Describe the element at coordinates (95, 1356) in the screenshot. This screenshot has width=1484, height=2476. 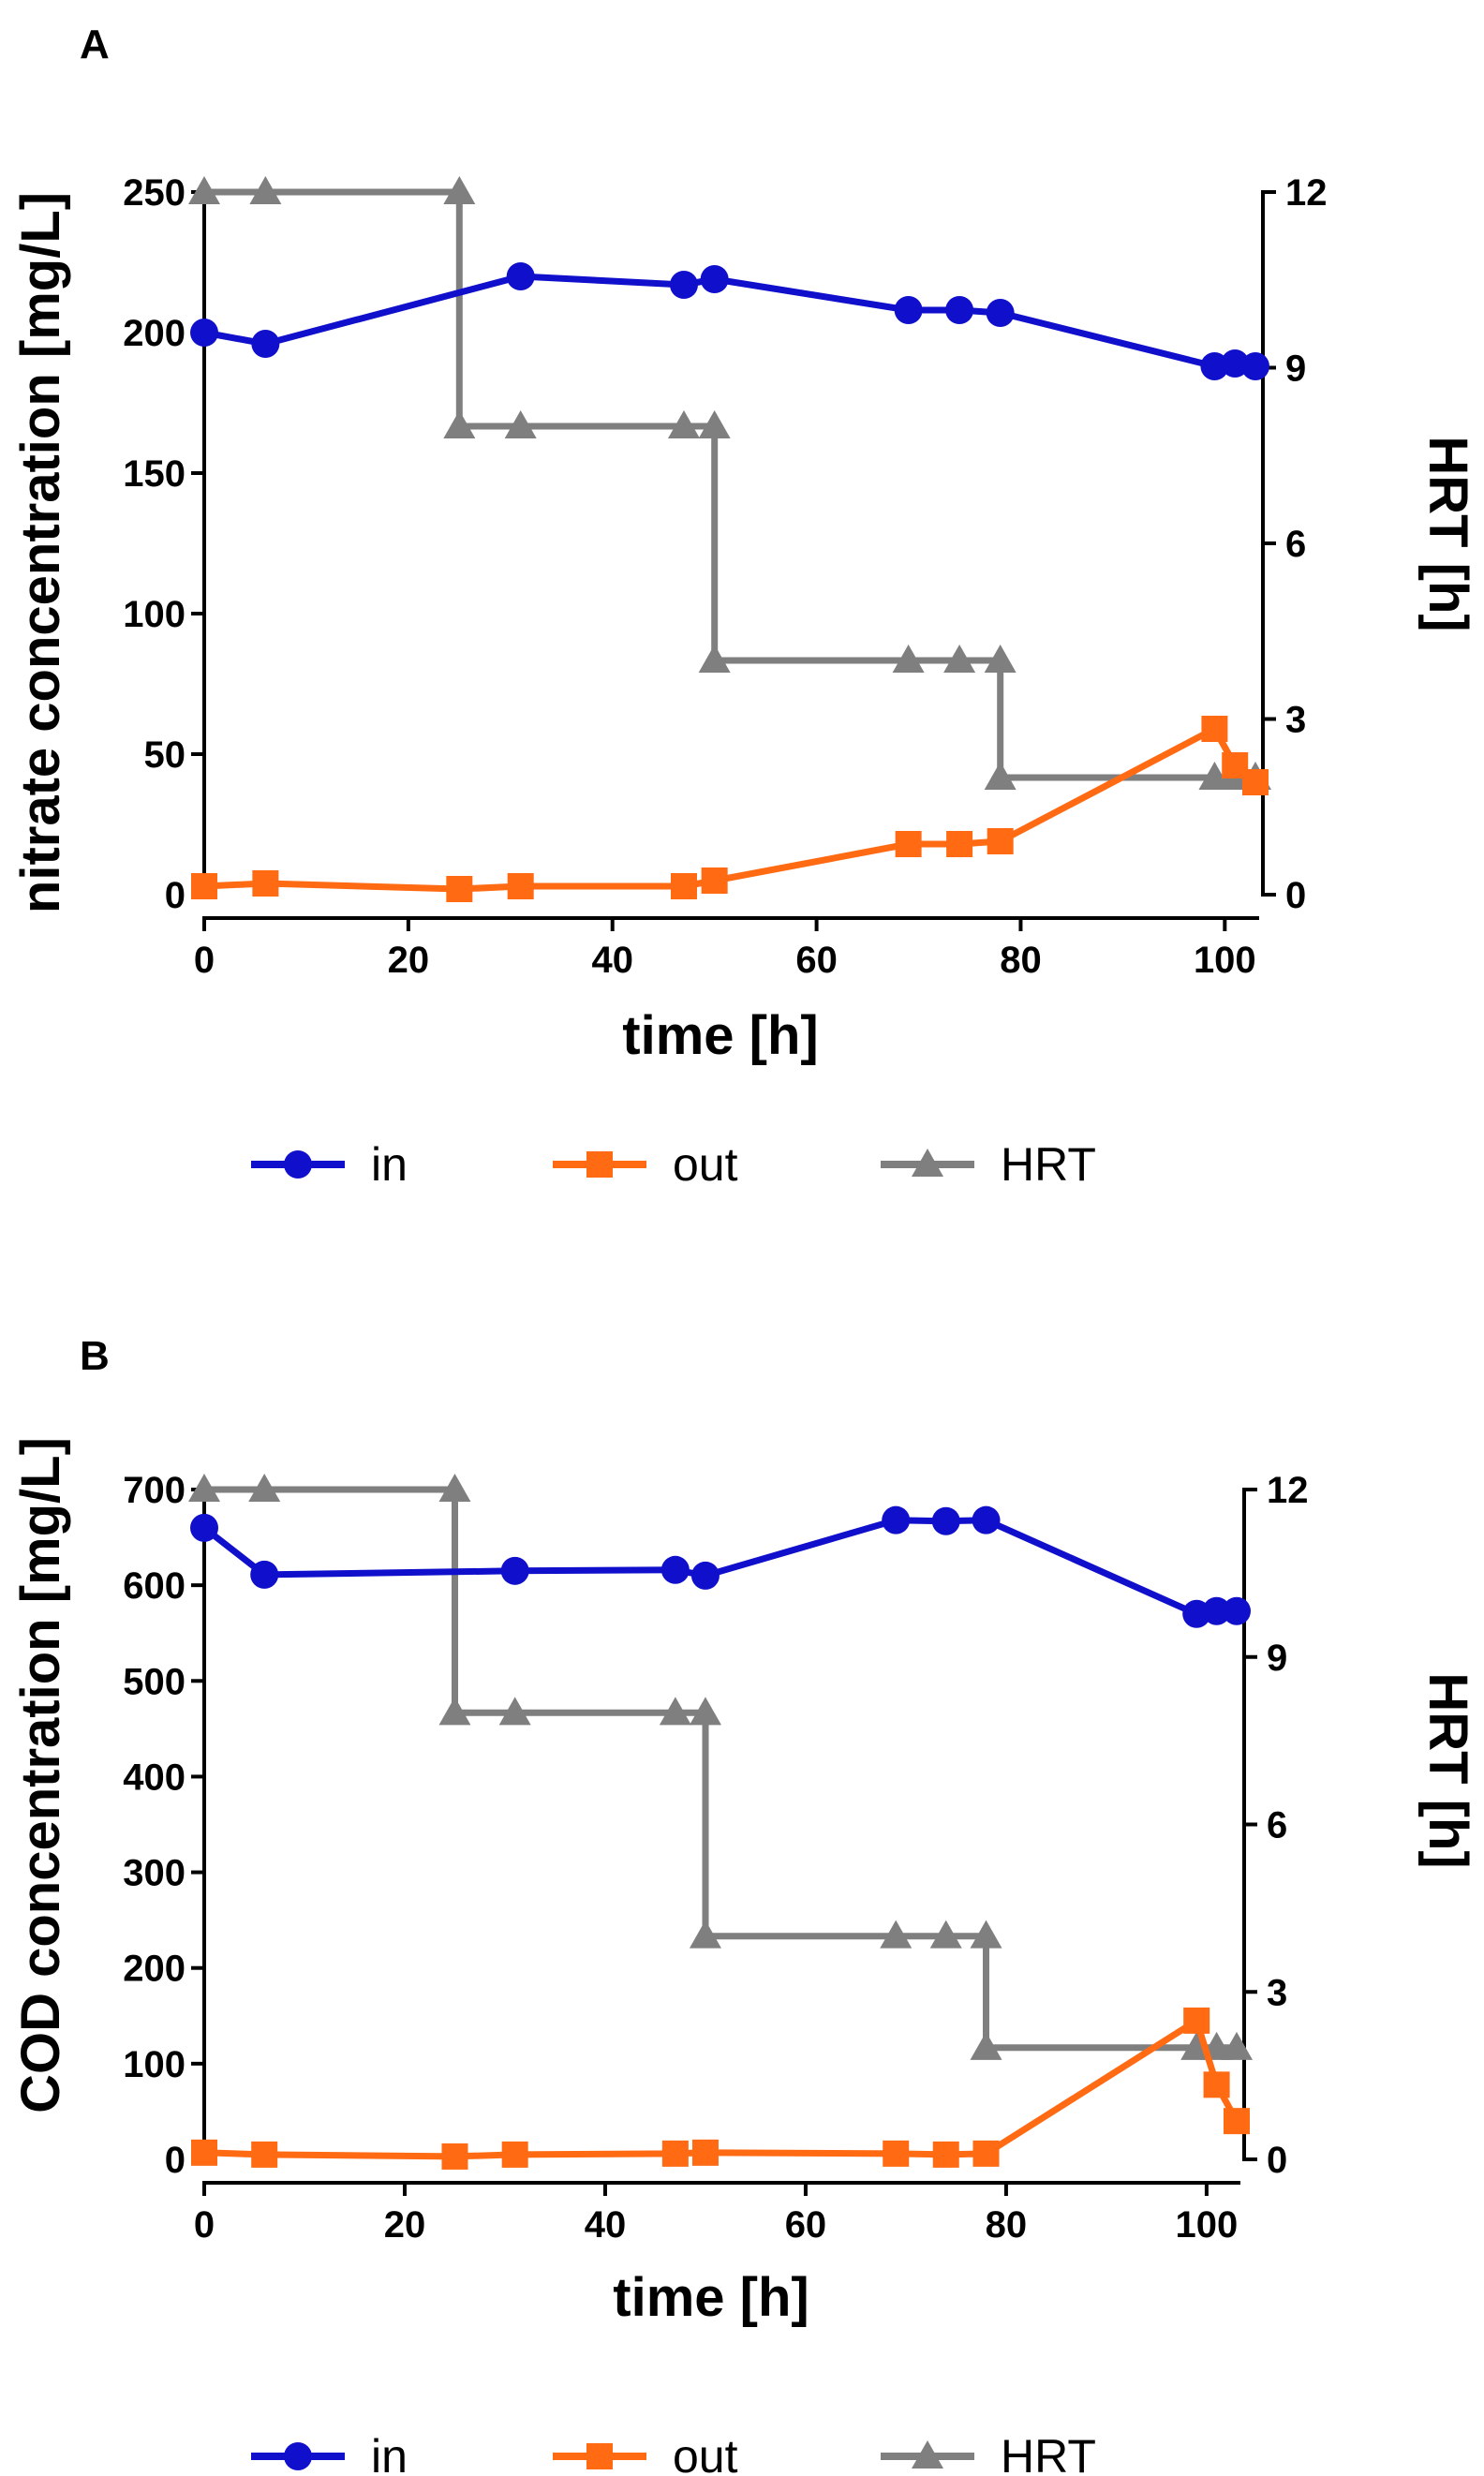
I see `panel-letter: B` at that location.